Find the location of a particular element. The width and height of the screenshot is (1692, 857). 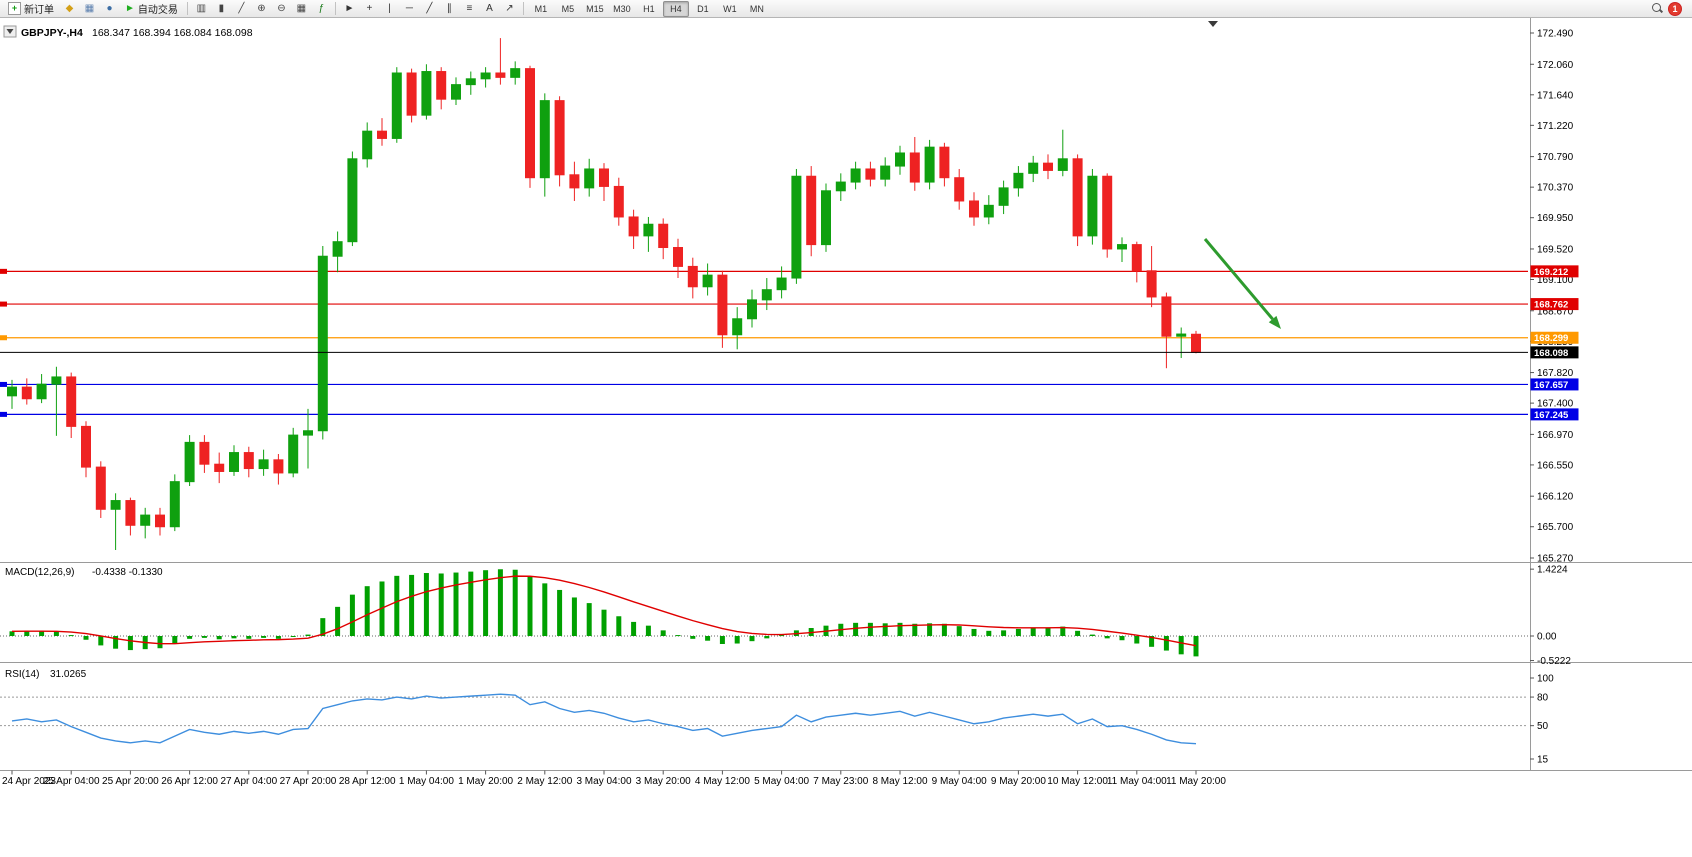

timeframe-button-w1: W1 is located at coordinates (730, 8).